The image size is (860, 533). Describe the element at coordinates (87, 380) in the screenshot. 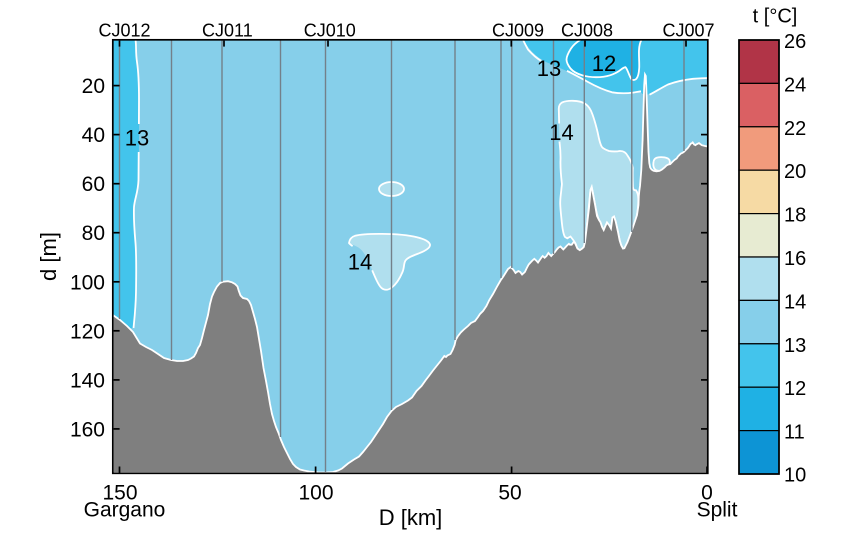

I see `svg-text: 140` at that location.